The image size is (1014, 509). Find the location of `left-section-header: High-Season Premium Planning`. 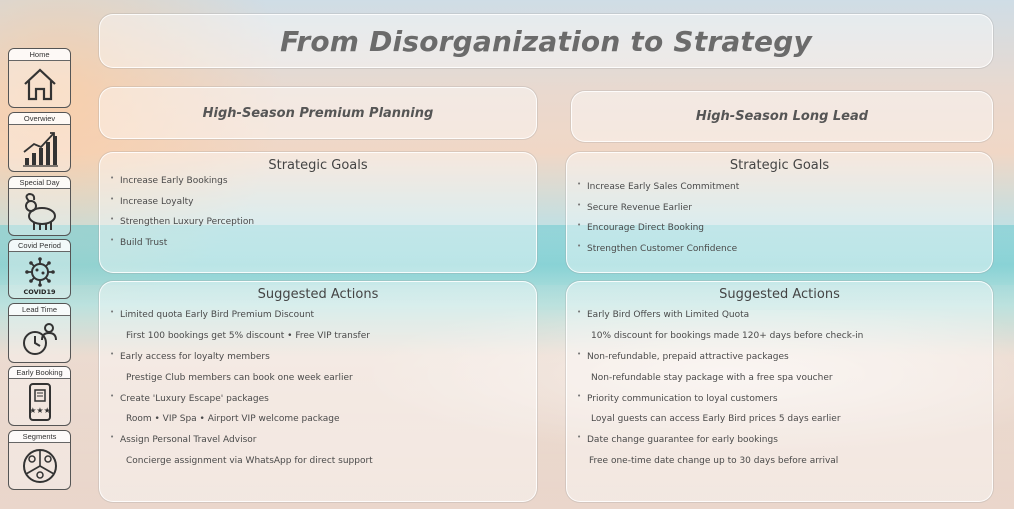

left-section-header: High-Season Premium Planning is located at coordinates (318, 113).